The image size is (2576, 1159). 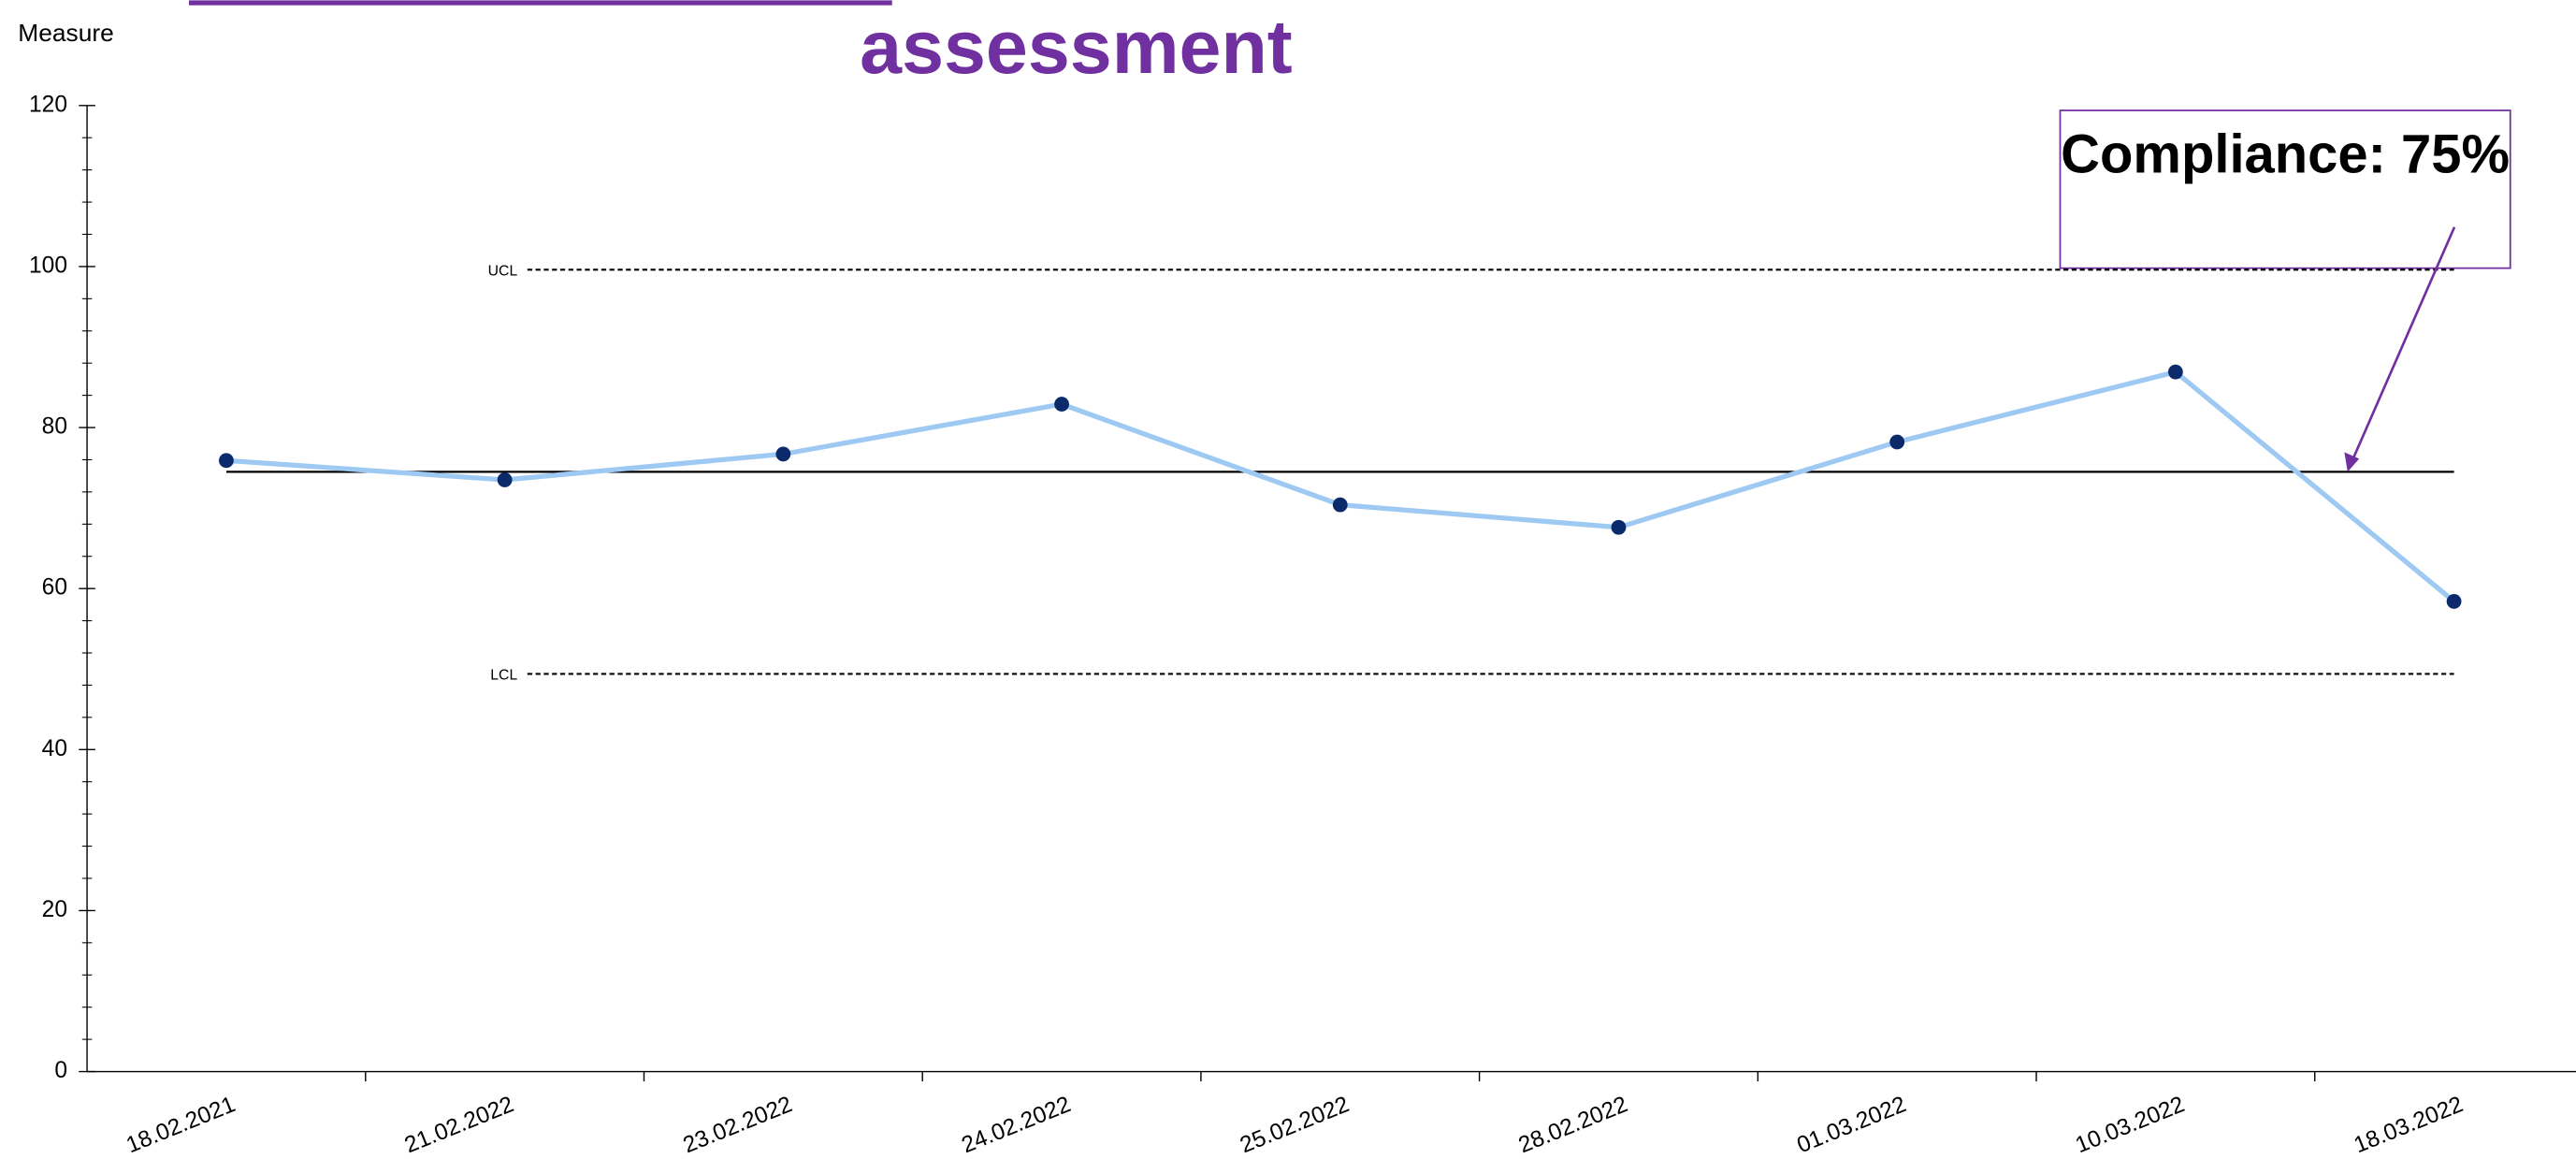 What do you see at coordinates (54, 427) in the screenshot?
I see `y-tick-label: 80` at bounding box center [54, 427].